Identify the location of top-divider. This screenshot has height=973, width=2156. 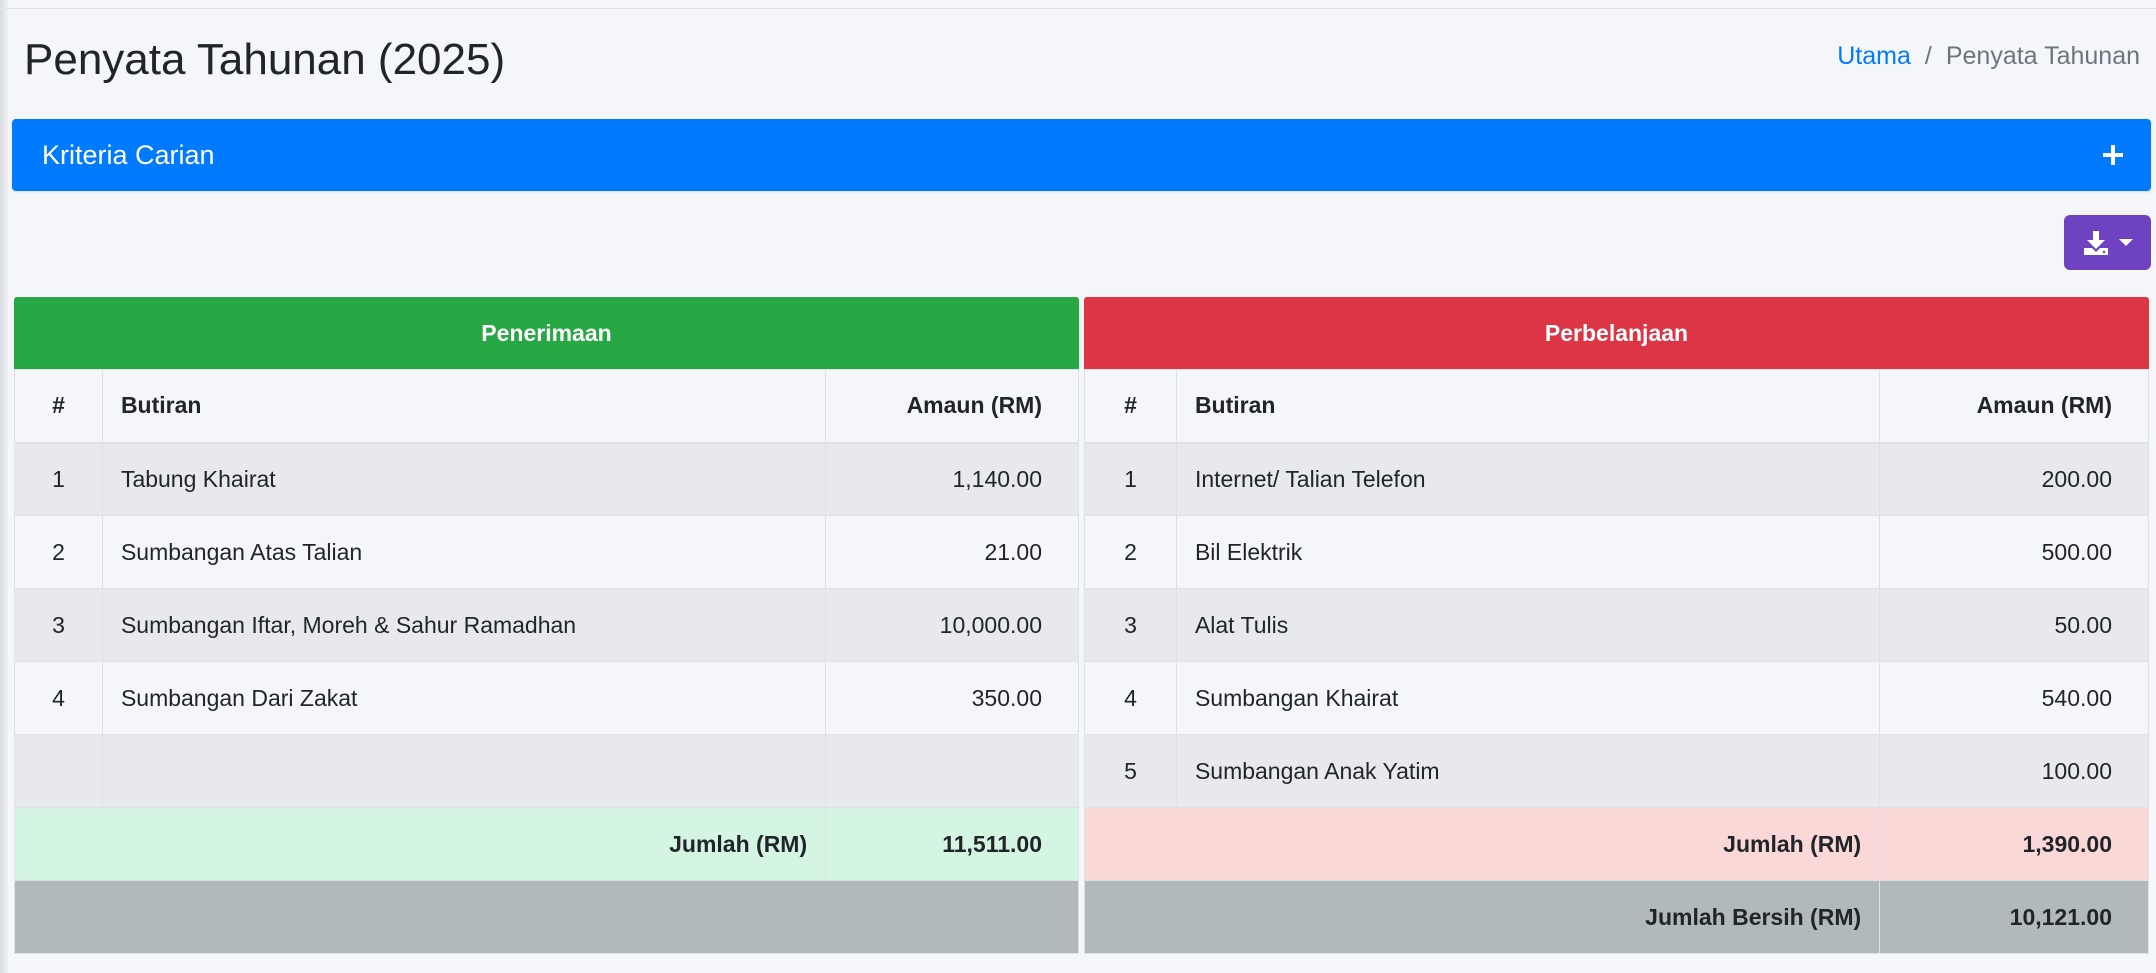
(1078, 8).